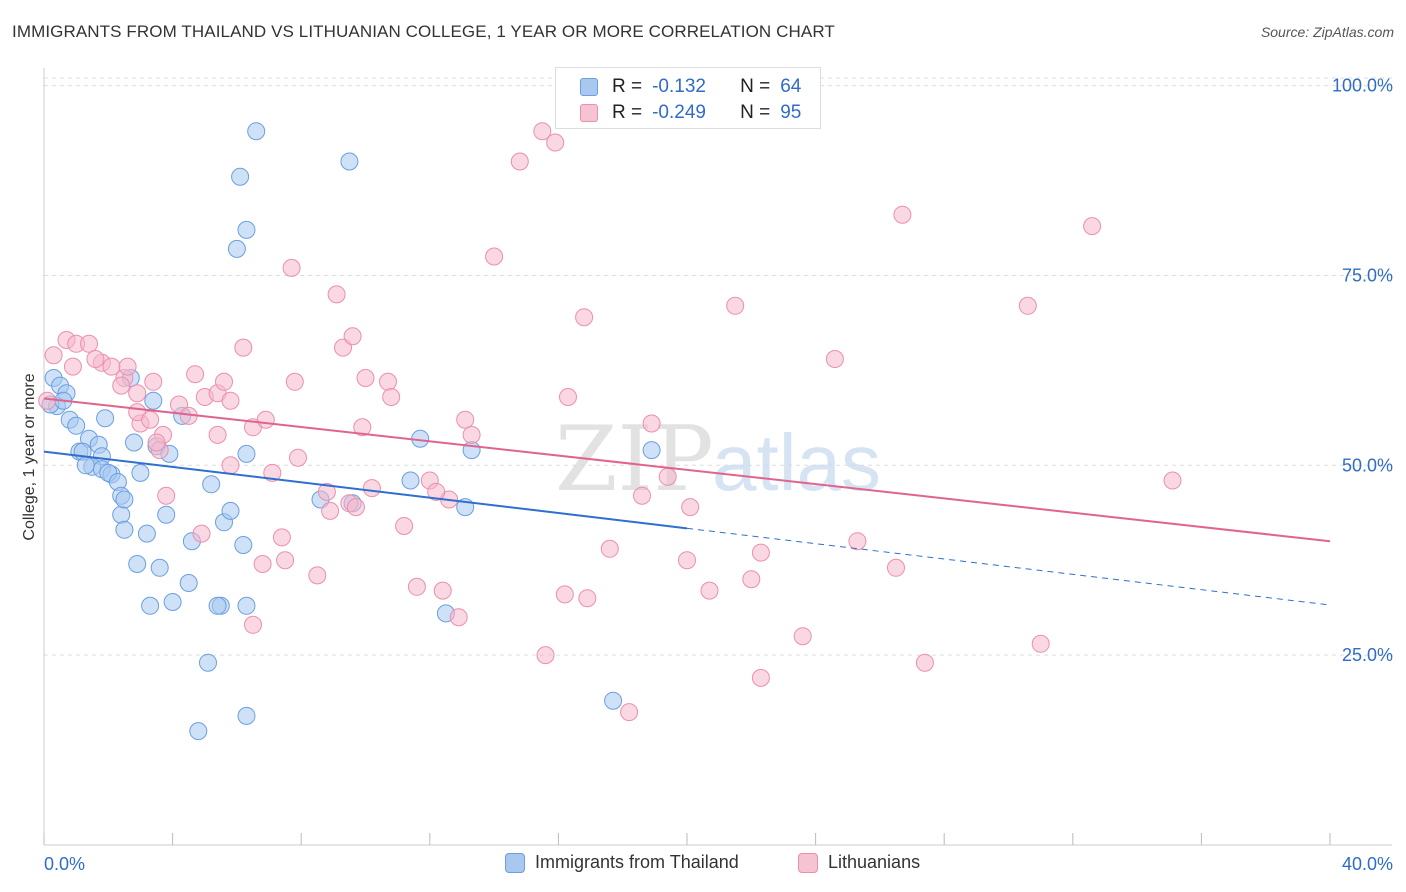 This screenshot has height=892, width=1406. I want to click on series-legend: Immigrants from Thailand Lithuanians, so click(703, 864).